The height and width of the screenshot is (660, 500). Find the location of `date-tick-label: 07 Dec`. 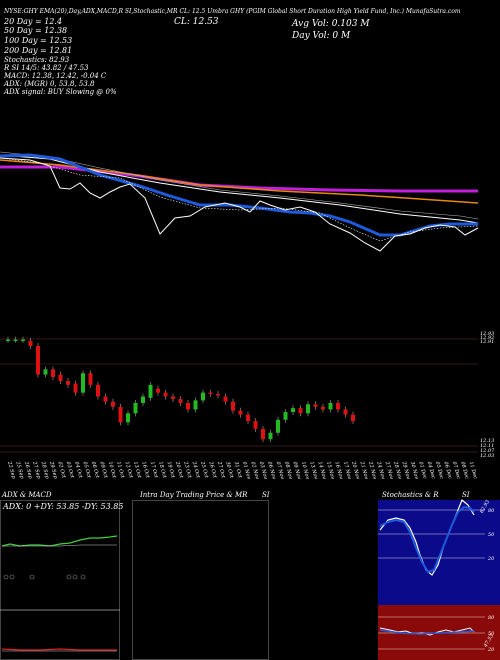

date-tick-label: 07 Dec is located at coordinates (456, 470).